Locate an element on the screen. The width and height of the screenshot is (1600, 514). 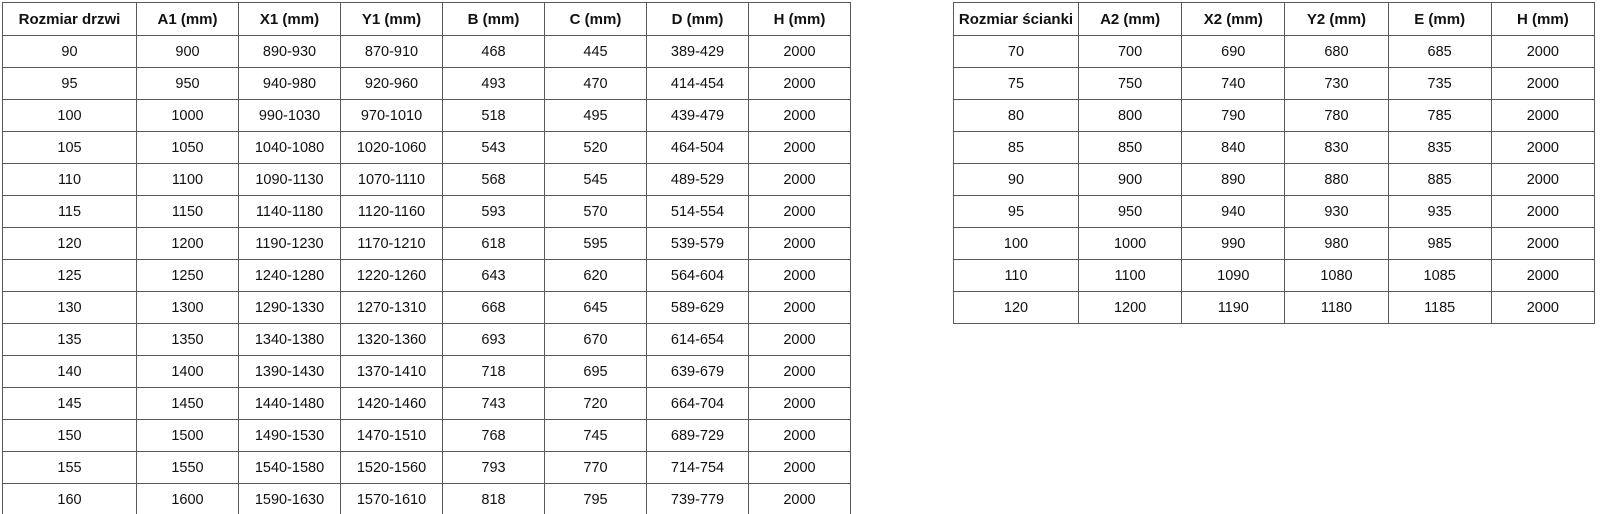
column-header: H (mm) is located at coordinates (1543, 19).